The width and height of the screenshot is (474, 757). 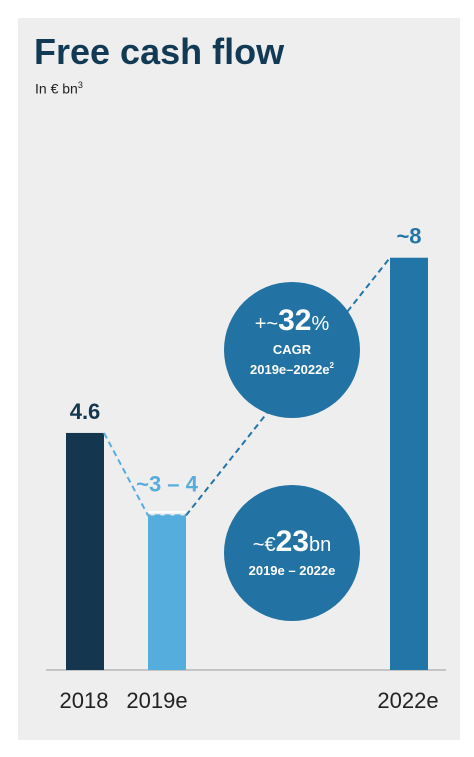 I want to click on data-label-2022e: ~8, so click(x=408, y=236).